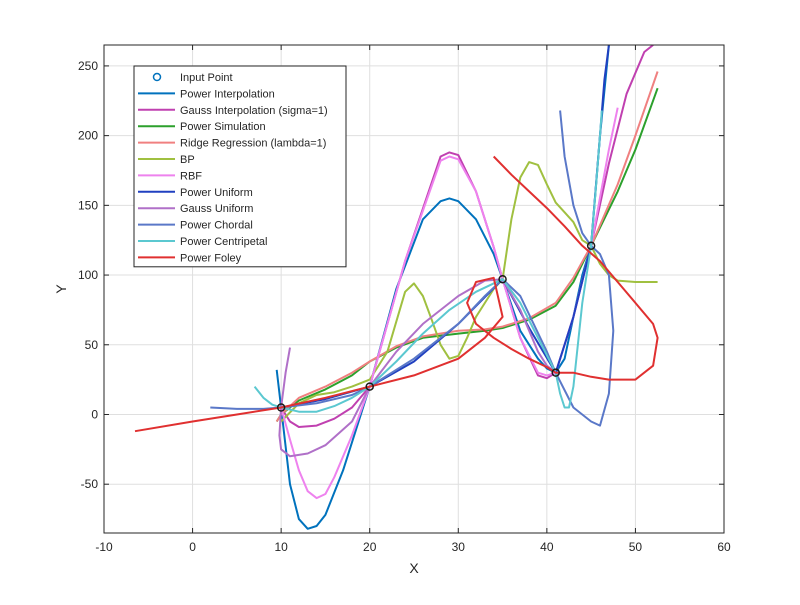 The width and height of the screenshot is (800, 605). Describe the element at coordinates (547, 547) in the screenshot. I see `x-tick-label: 40` at that location.